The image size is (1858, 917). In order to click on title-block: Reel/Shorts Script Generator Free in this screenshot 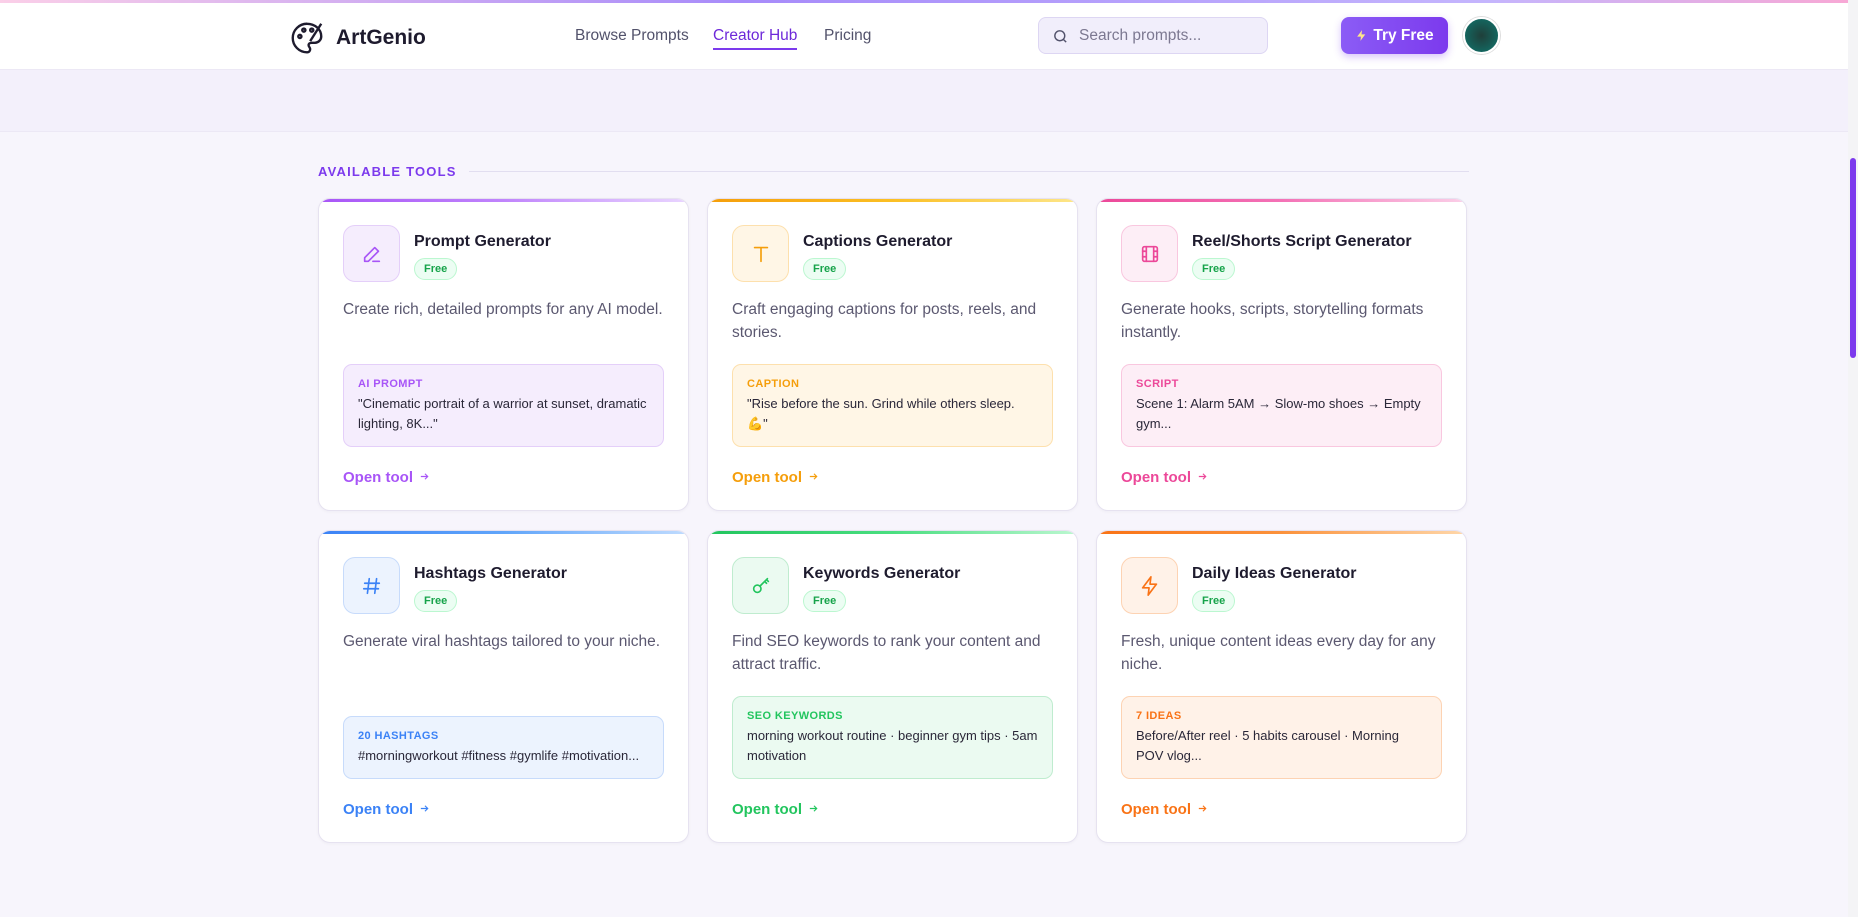, I will do `click(1302, 252)`.